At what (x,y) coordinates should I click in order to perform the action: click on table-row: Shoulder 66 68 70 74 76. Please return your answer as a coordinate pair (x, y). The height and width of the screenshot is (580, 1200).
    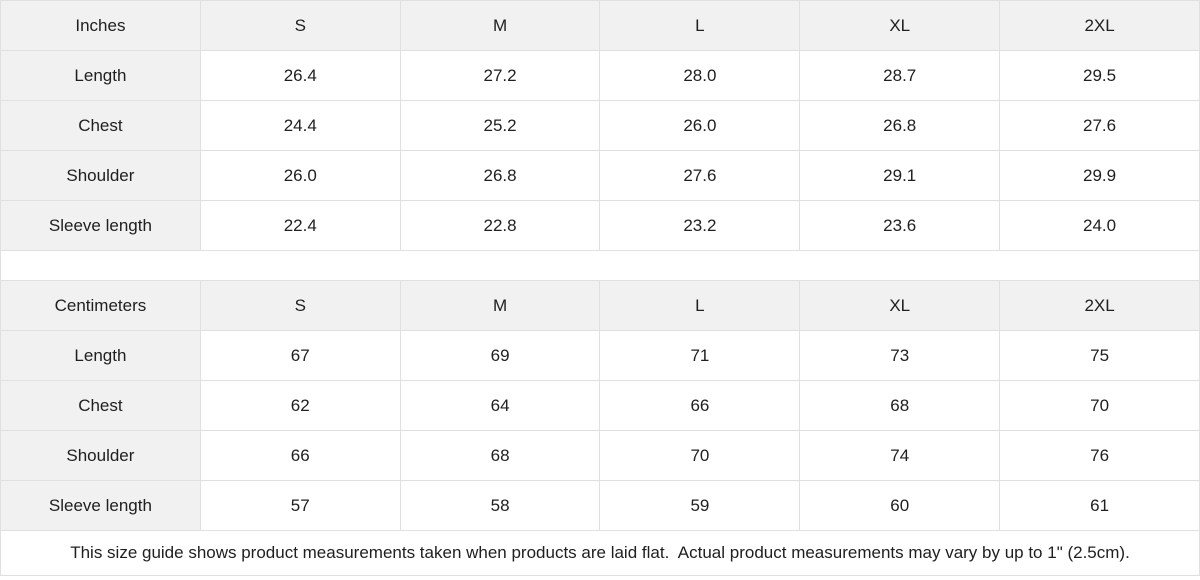
    Looking at the image, I should click on (600, 455).